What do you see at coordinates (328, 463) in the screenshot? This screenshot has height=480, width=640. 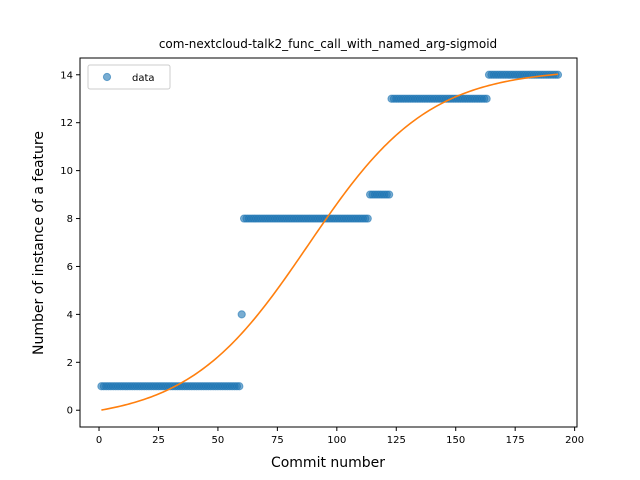 I see `x-axis-label: Commit number` at bounding box center [328, 463].